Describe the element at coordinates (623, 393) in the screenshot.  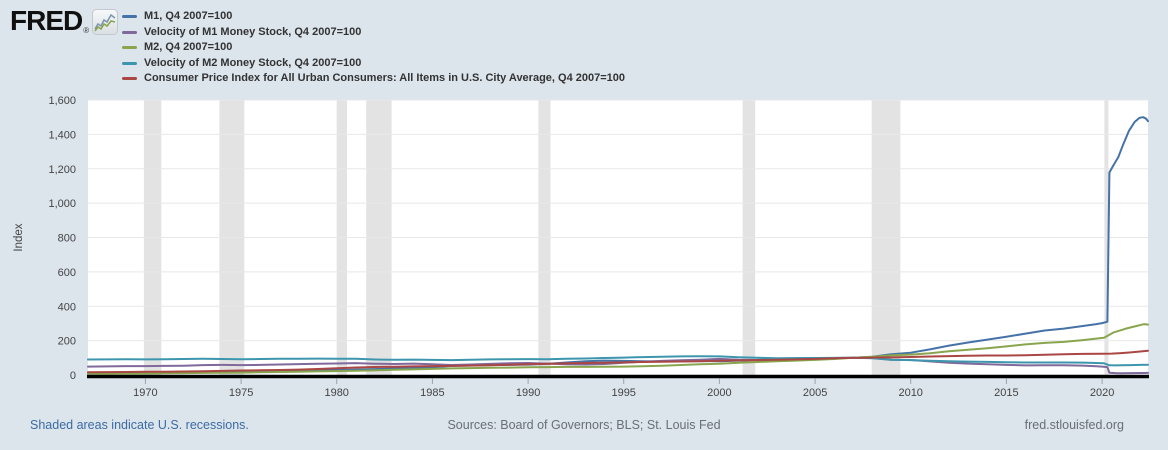
I see `x-tick-label: 1995` at that location.